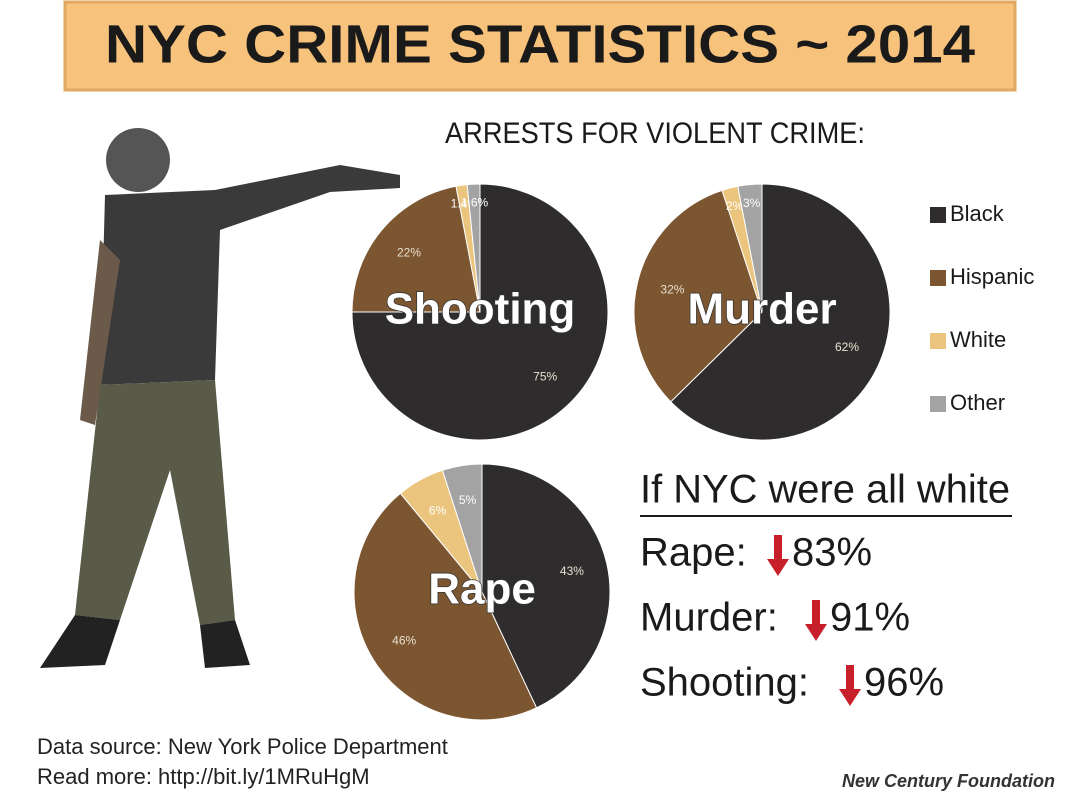 The width and height of the screenshot is (1080, 804). What do you see at coordinates (655, 133) in the screenshot?
I see `subtitle: ARRESTS FOR VIOLENT CRIME:` at bounding box center [655, 133].